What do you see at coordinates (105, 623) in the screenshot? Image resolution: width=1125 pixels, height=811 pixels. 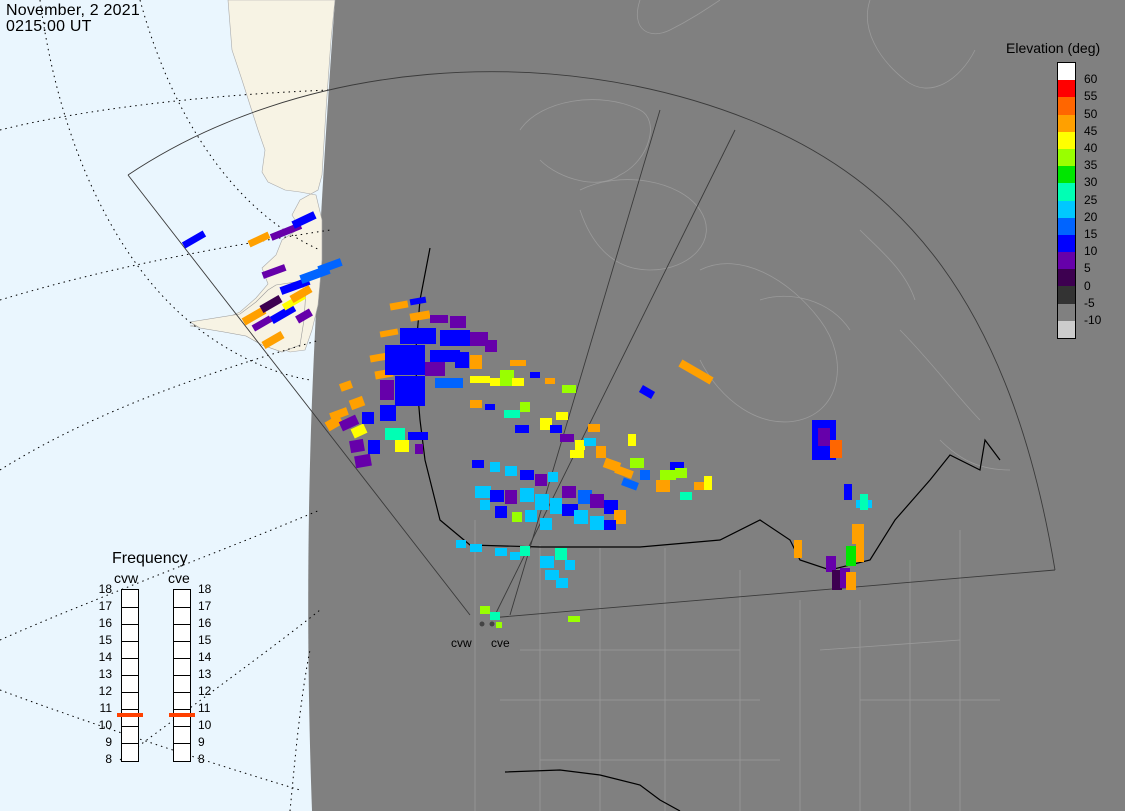 I see `frequency-scale-label: 16` at bounding box center [105, 623].